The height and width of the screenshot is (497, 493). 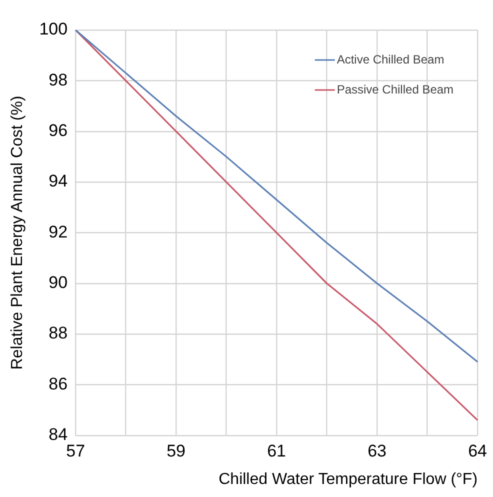 What do you see at coordinates (58, 80) in the screenshot?
I see `y-tick-label: 98` at bounding box center [58, 80].